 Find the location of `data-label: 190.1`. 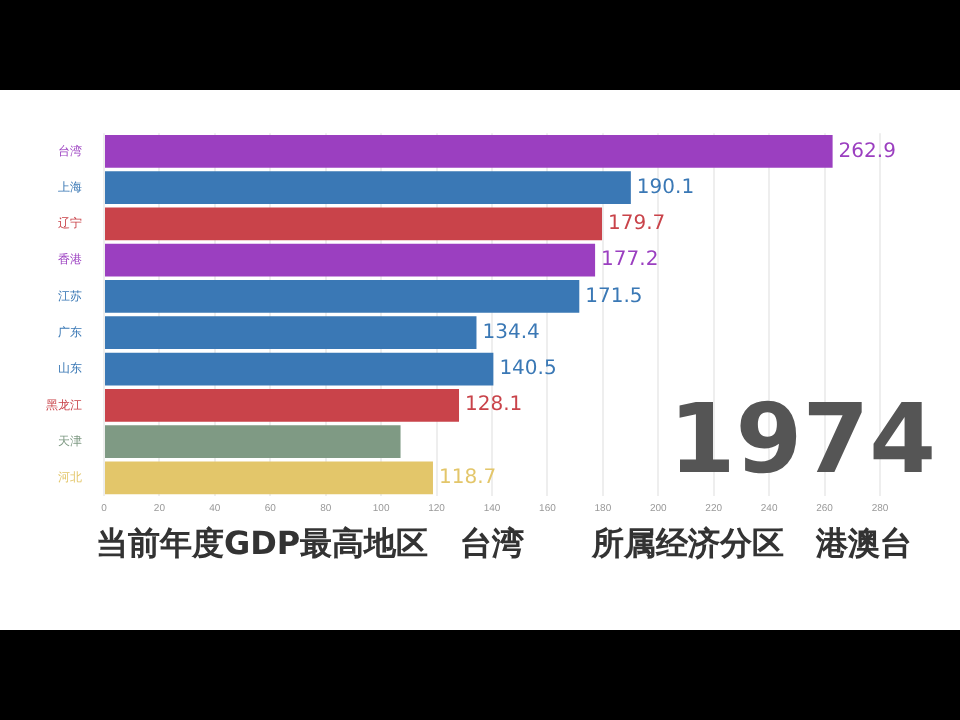

data-label: 190.1 is located at coordinates (665, 187).